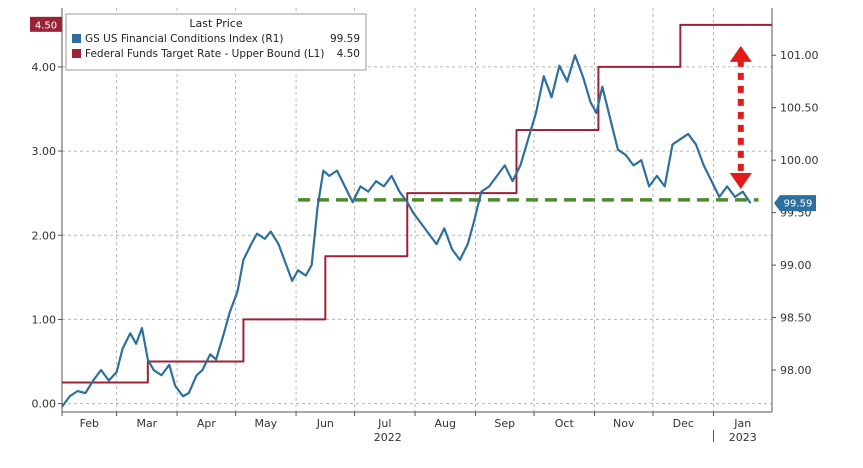 The width and height of the screenshot is (863, 468). What do you see at coordinates (796, 265) in the screenshot?
I see `right-tick-label: 99.00` at bounding box center [796, 265].